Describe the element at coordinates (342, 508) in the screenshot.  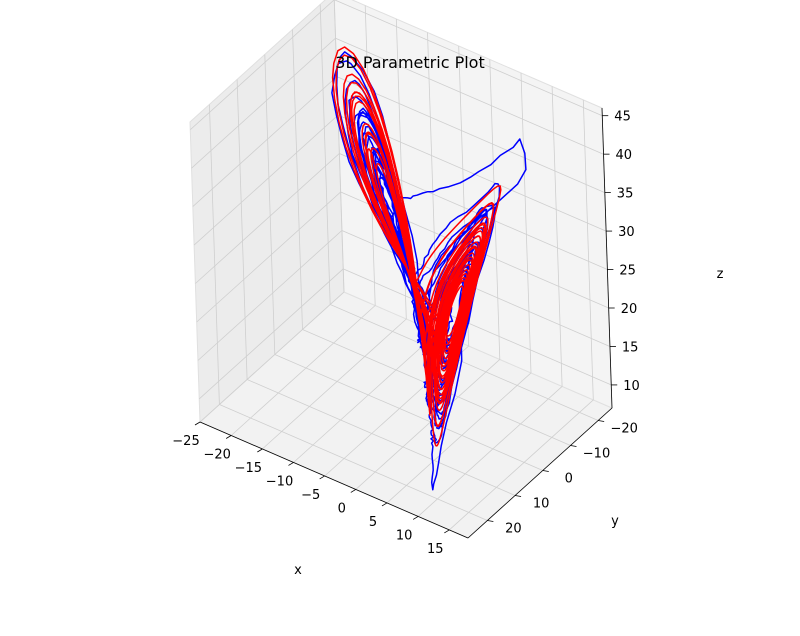
I see `x-tick-label: 0` at that location.